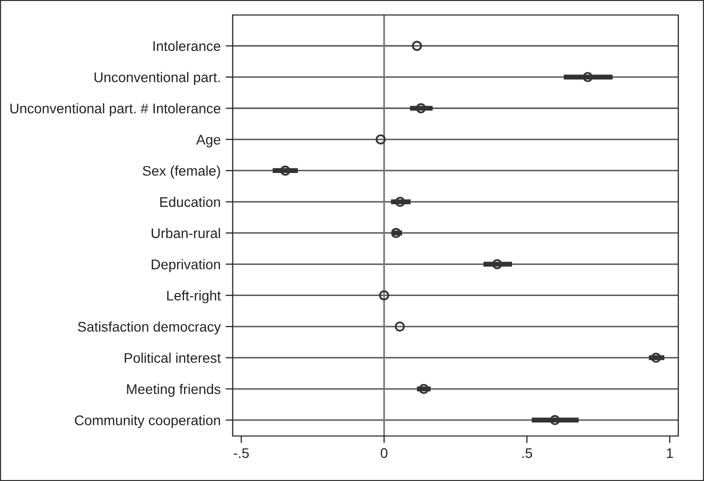  Describe the element at coordinates (181, 172) in the screenshot. I see `y-tick-label: Sex (female)` at that location.